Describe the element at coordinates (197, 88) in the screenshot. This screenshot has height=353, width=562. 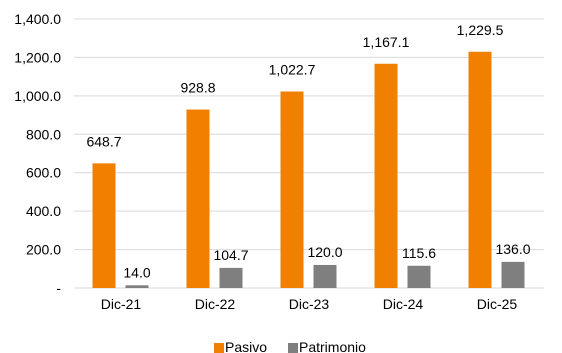
I see `data-label: 928.8` at that location.